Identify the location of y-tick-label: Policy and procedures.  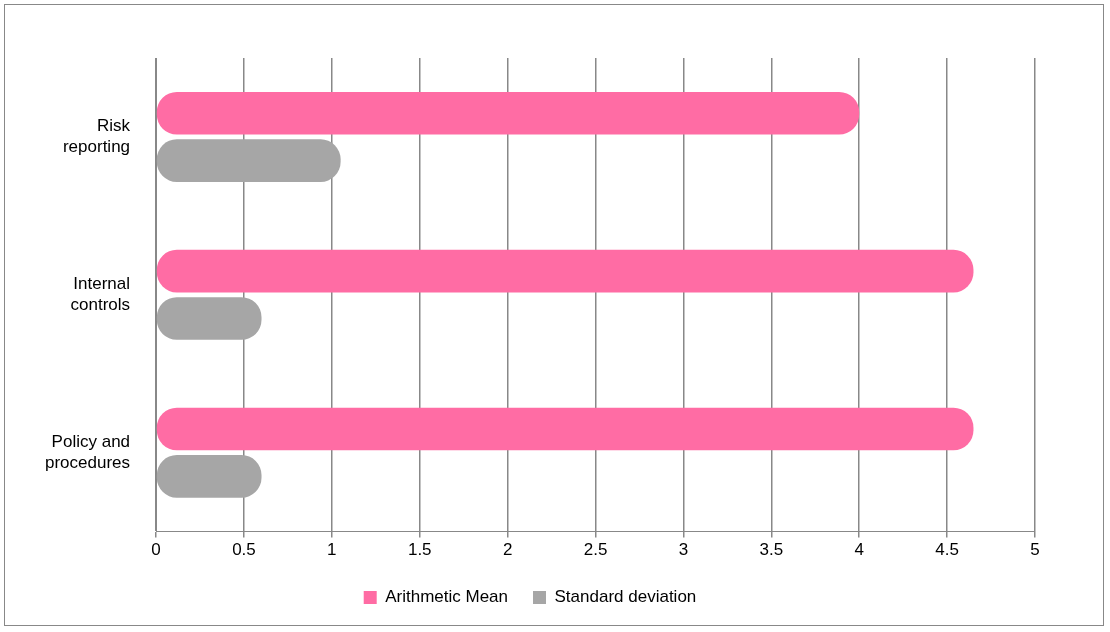
(87, 452).